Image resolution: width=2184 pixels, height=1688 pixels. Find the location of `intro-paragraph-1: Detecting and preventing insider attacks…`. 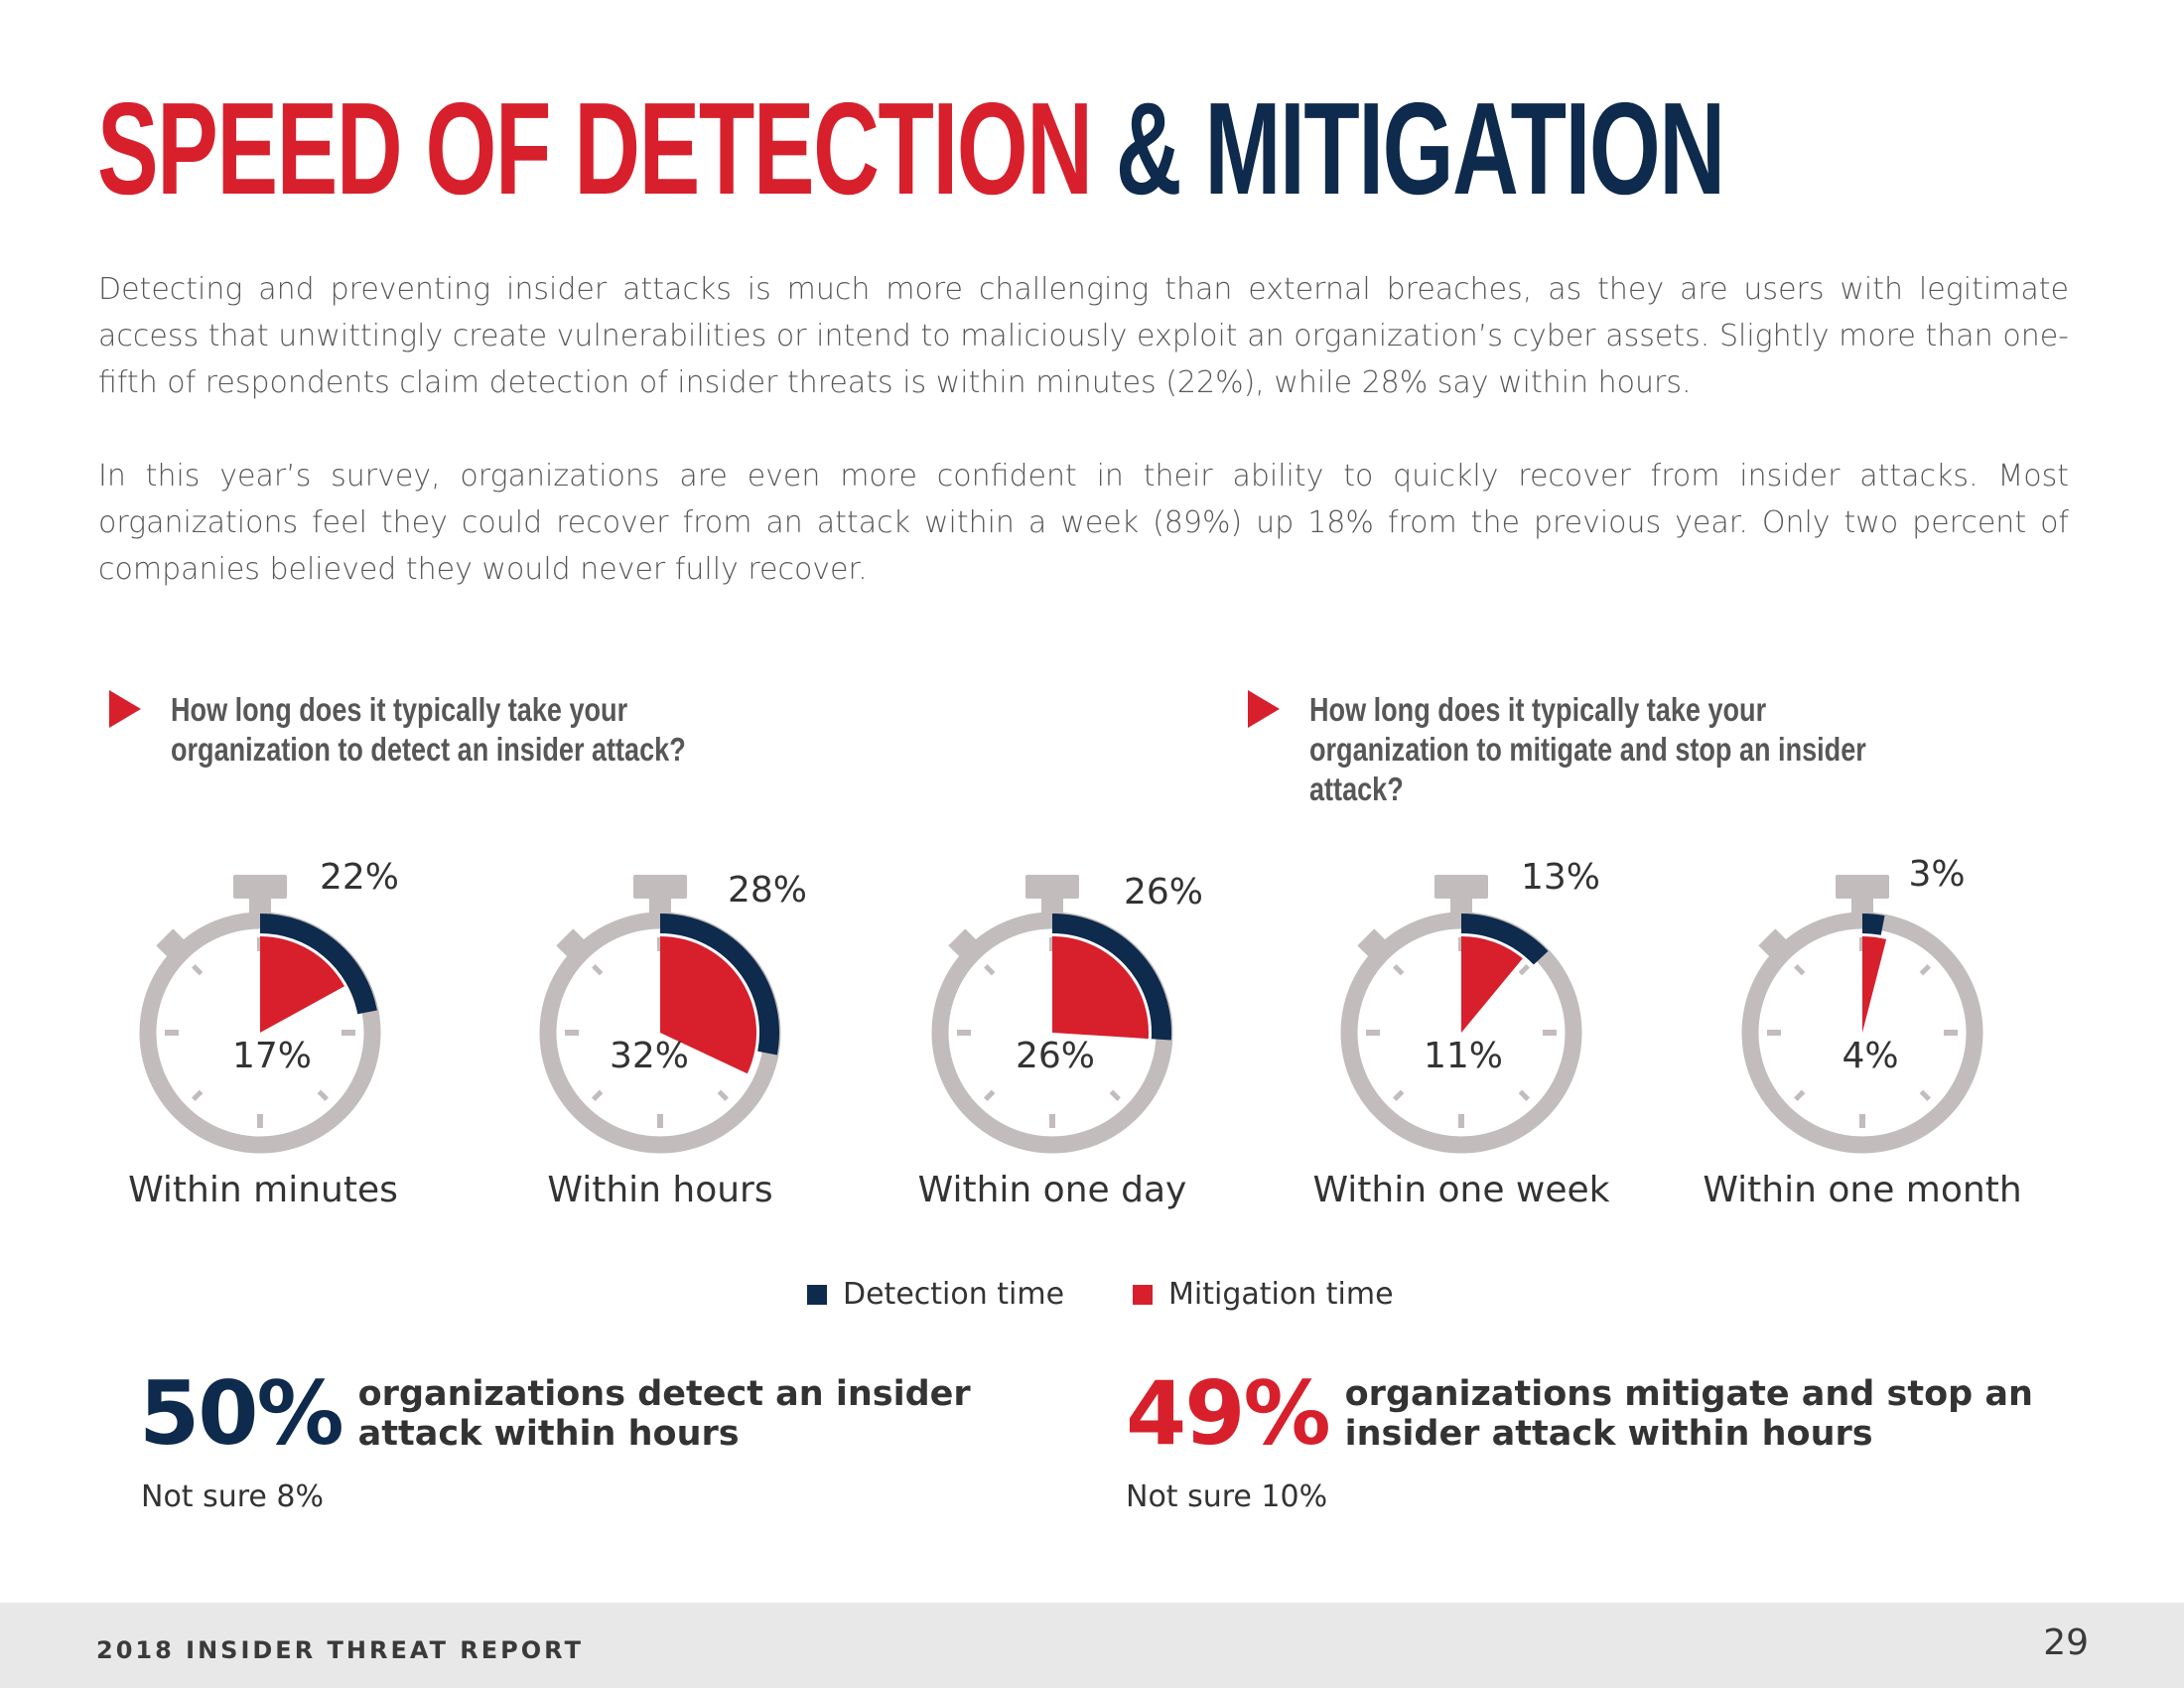

intro-paragraph-1: Detecting and preventing insider attacks… is located at coordinates (1083, 336).